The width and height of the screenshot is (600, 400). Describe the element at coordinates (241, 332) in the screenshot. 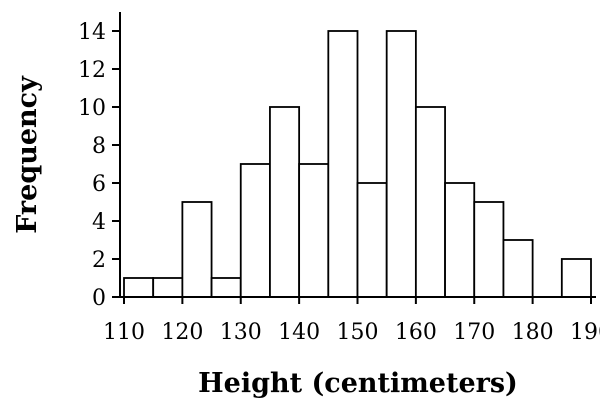

I see `x-tick-label-130: 130` at that location.